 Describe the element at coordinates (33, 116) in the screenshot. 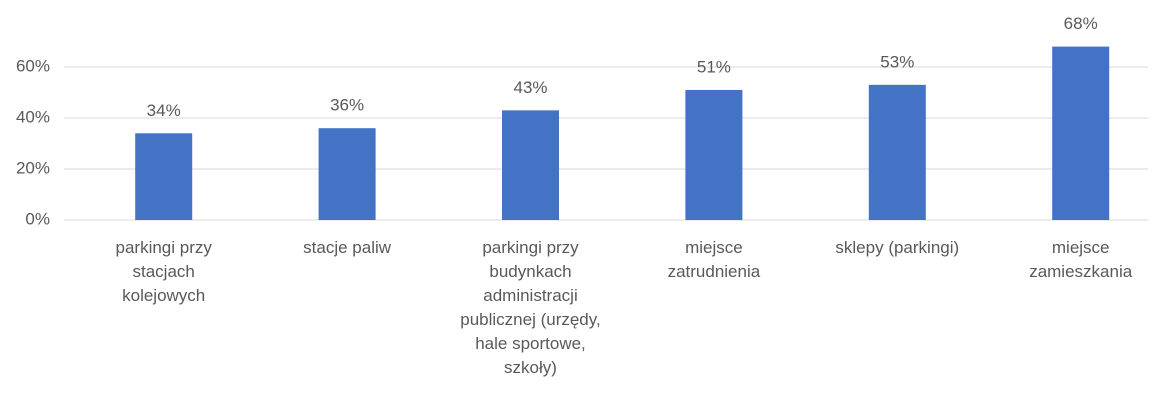

I see `y-tick-label: 40%` at that location.